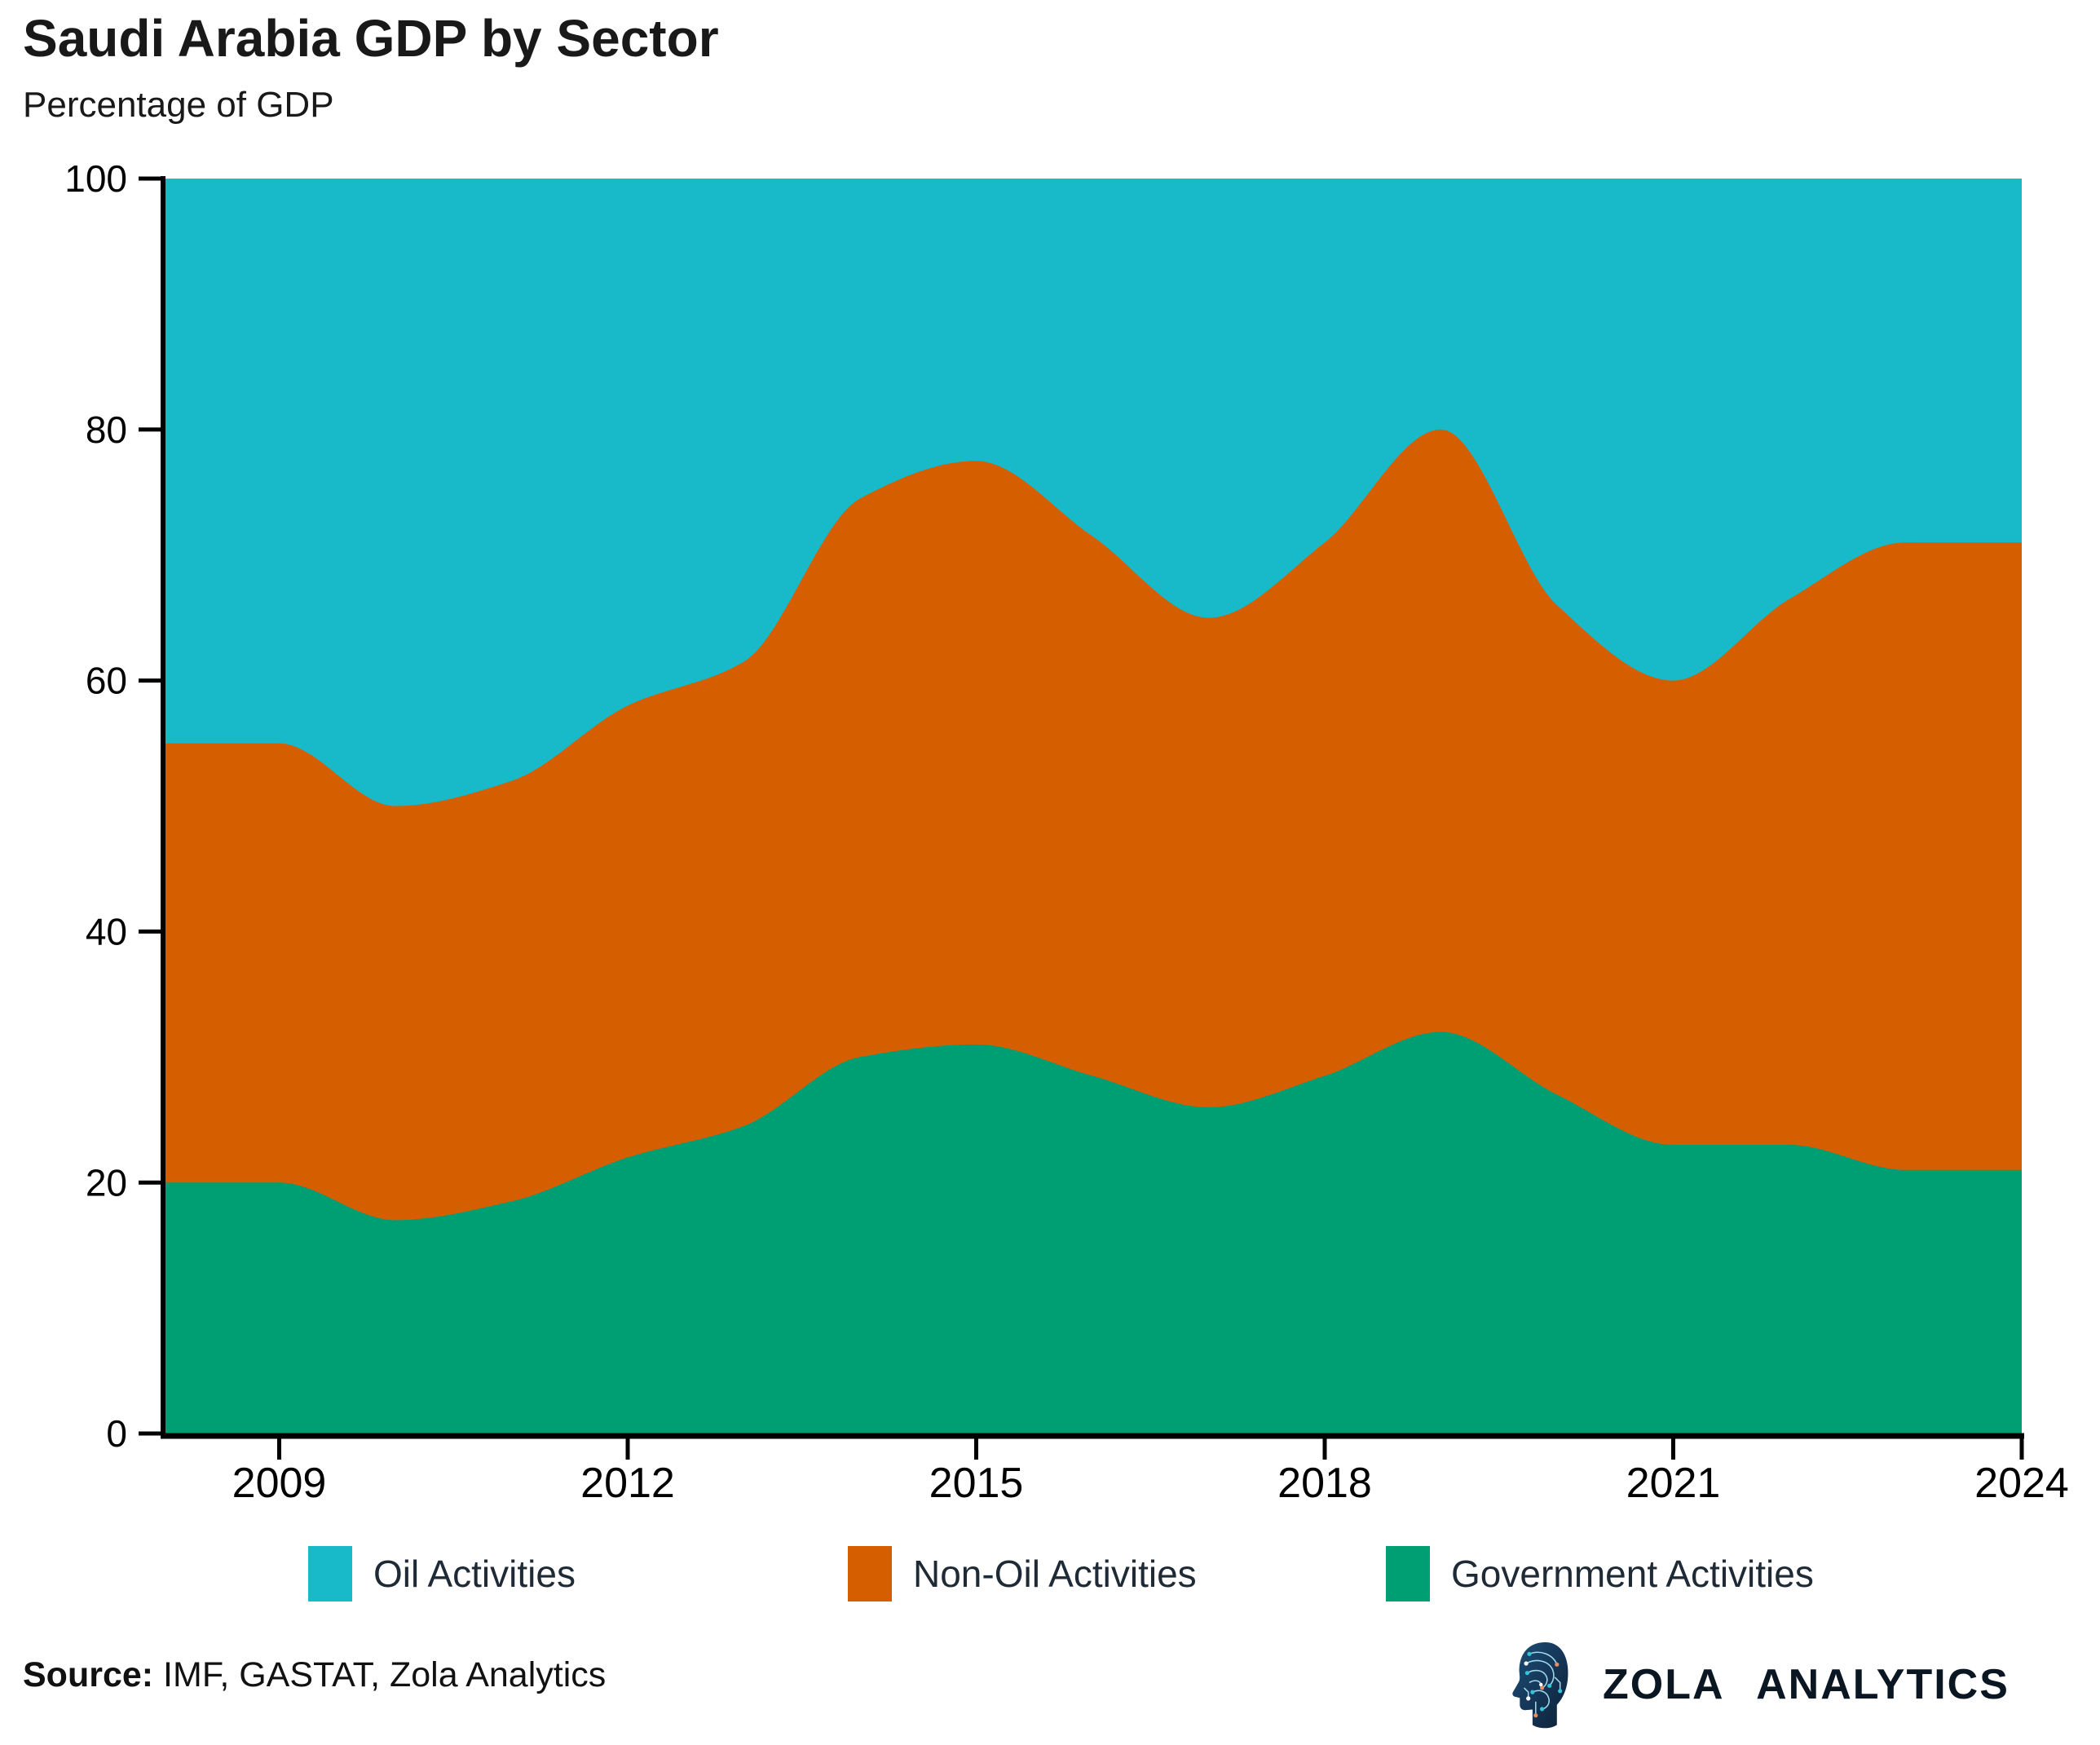 The image size is (2100, 1745). I want to click on x-tick-label: 2015, so click(976, 1483).